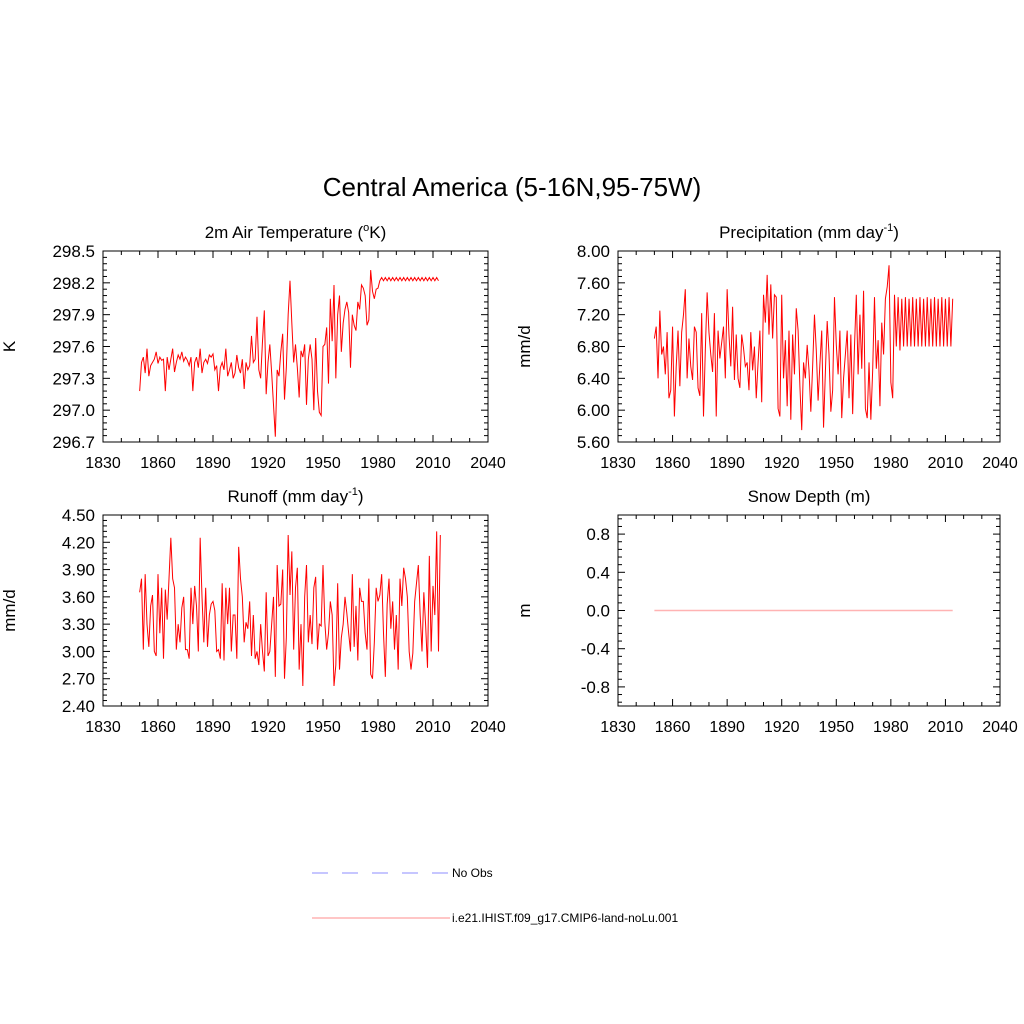 The height and width of the screenshot is (1024, 1024). I want to click on legend-no-obs-label: No Obs, so click(472, 873).